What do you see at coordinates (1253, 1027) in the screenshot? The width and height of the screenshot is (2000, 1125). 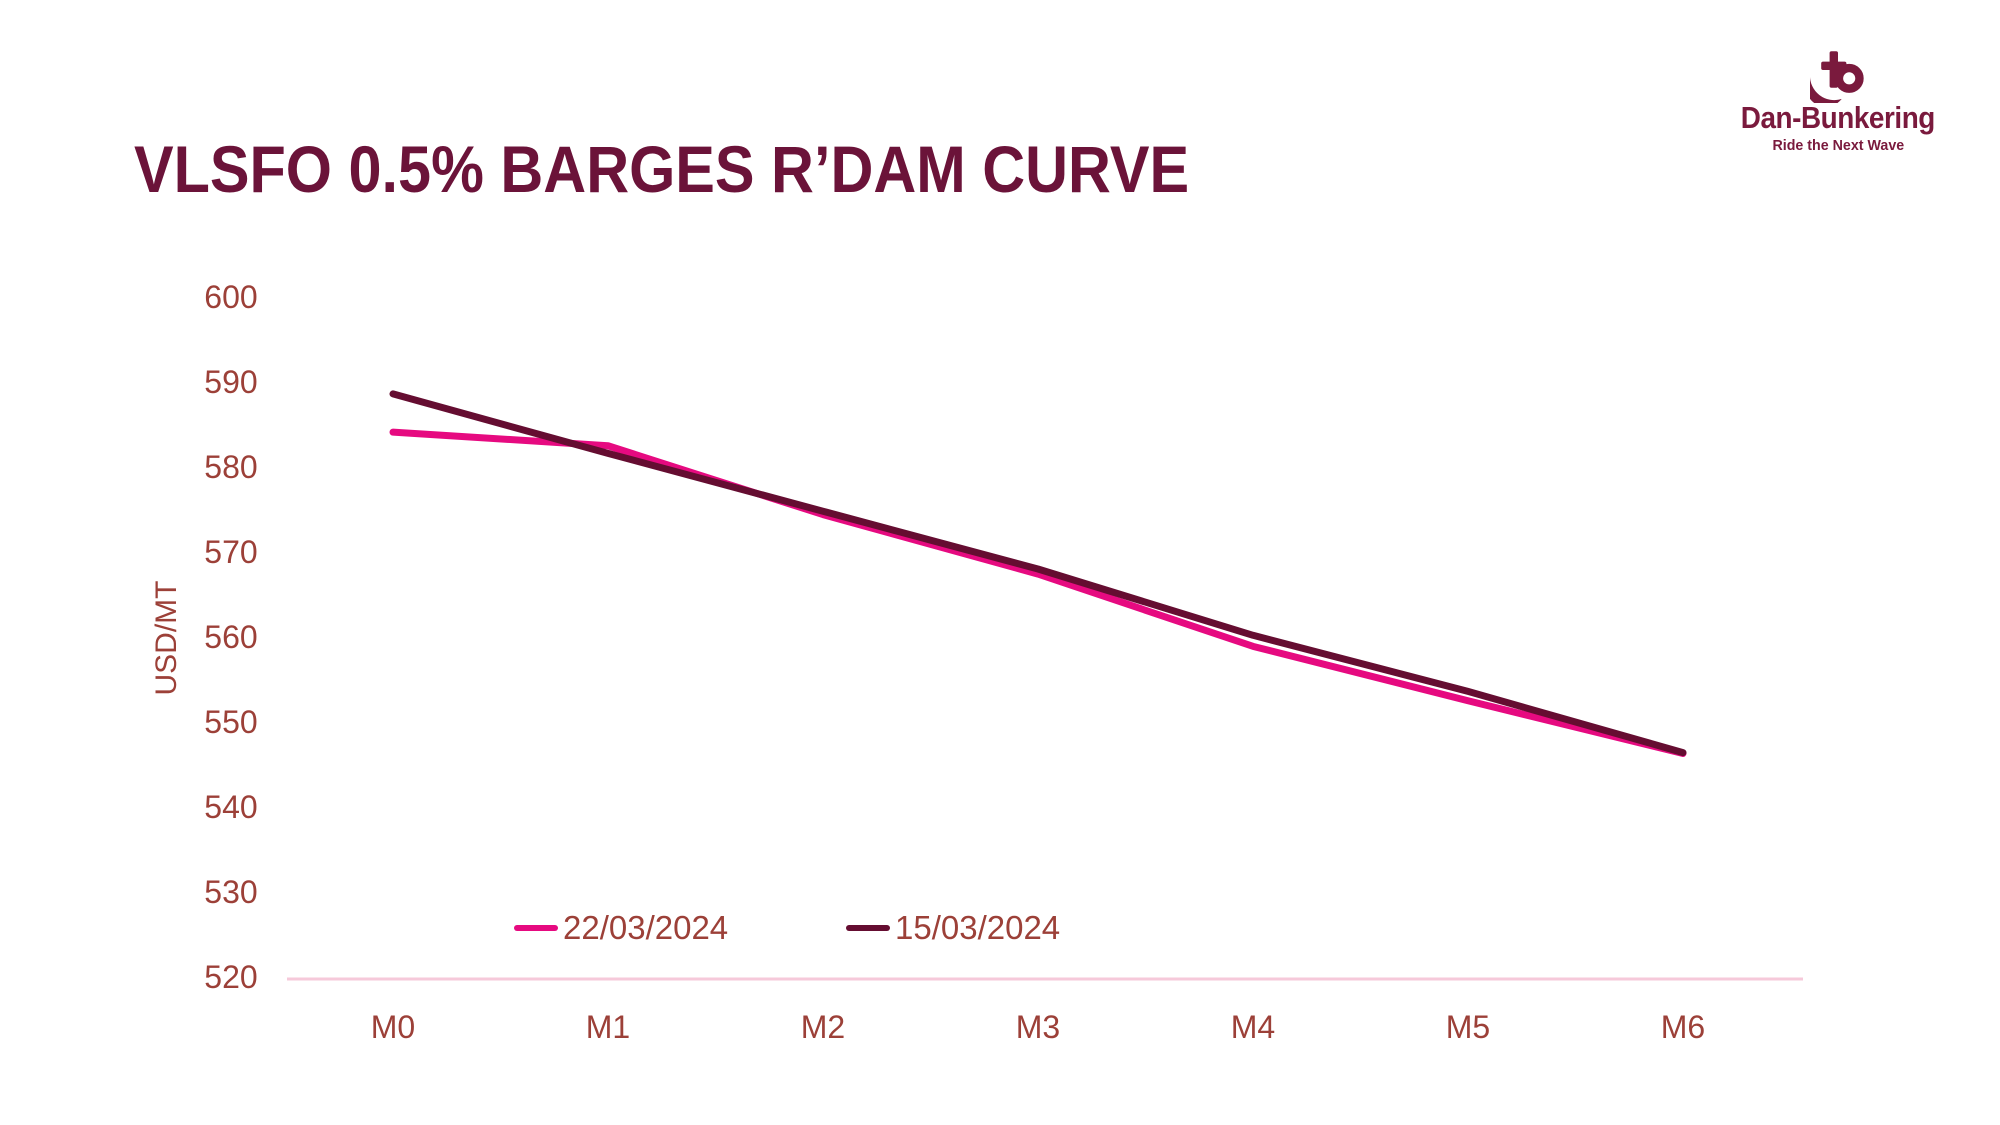 I see `x-tick-label: M4` at bounding box center [1253, 1027].